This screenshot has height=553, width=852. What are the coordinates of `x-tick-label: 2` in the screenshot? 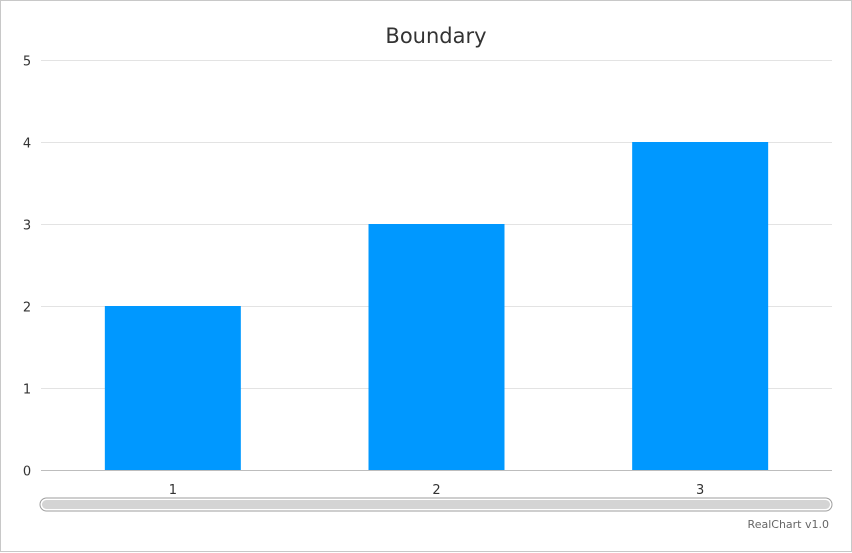 It's located at (436, 490).